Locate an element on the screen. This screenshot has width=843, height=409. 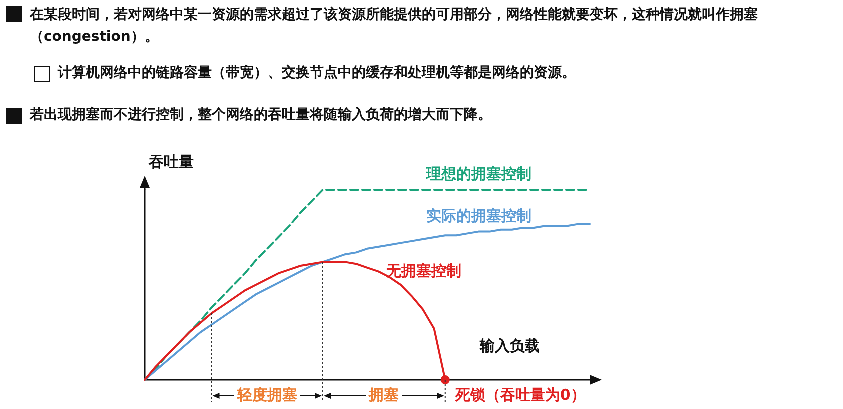
series-label: 无拥塞控制 is located at coordinates (424, 271).